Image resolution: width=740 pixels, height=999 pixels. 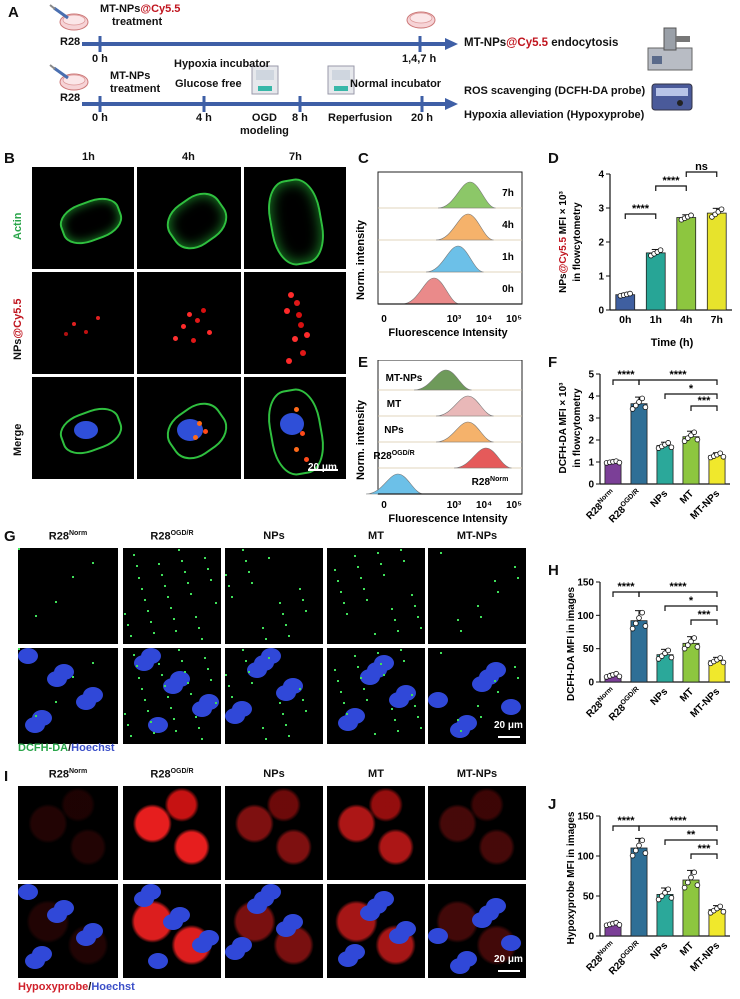 I want to click on dcfh-micrograph: 20 μm, so click(x=477, y=696).